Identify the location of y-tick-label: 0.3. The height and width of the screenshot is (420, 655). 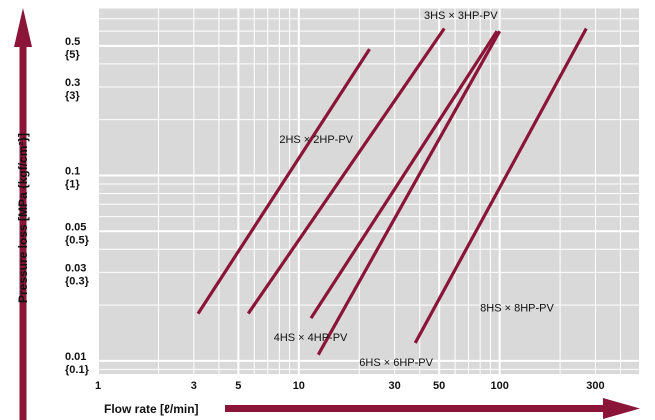
(72, 83).